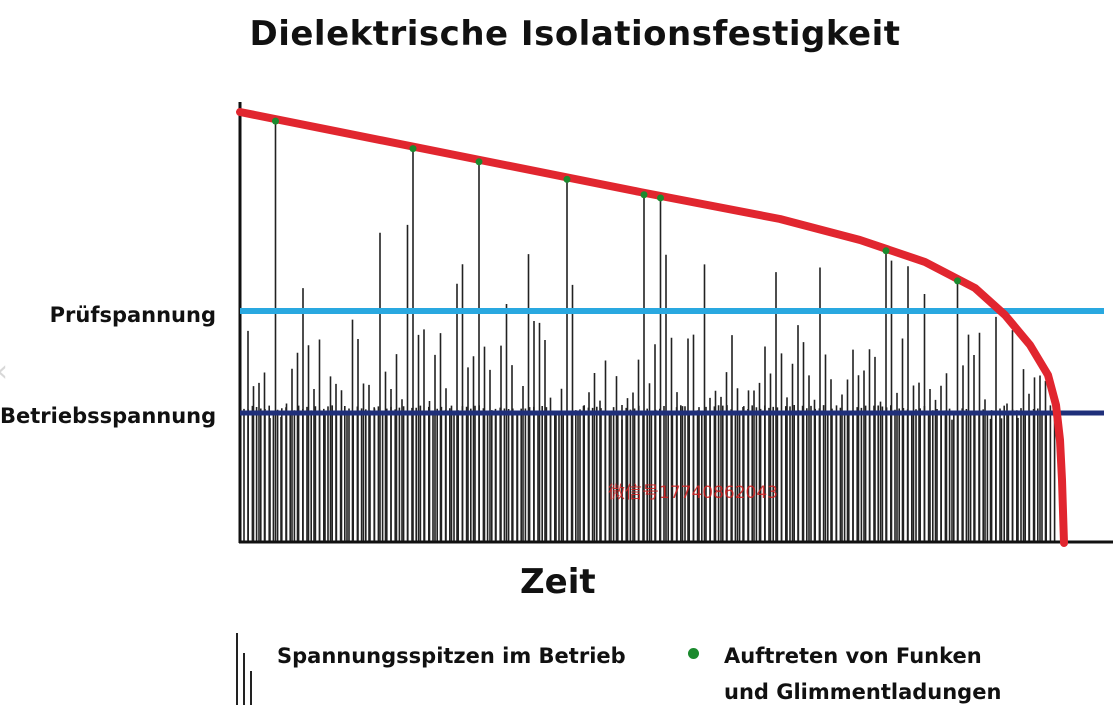 This screenshot has height=723, width=1115. Describe the element at coordinates (575, 34) in the screenshot. I see `page-title: Dielektrische Isolationsfestigkeit` at that location.